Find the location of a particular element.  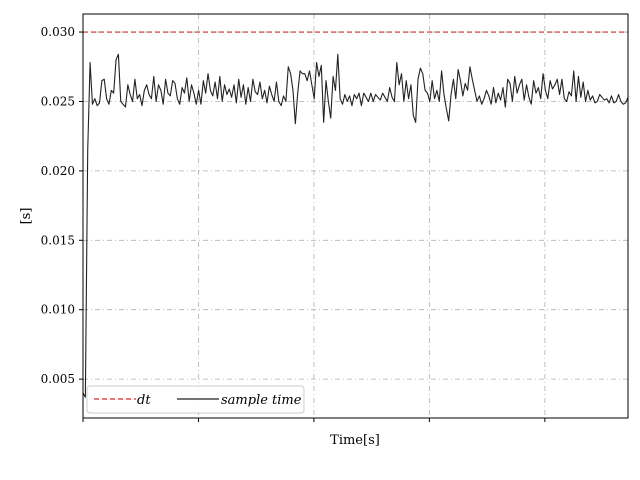

legend-label-sample-time: sample time is located at coordinates (261, 400).